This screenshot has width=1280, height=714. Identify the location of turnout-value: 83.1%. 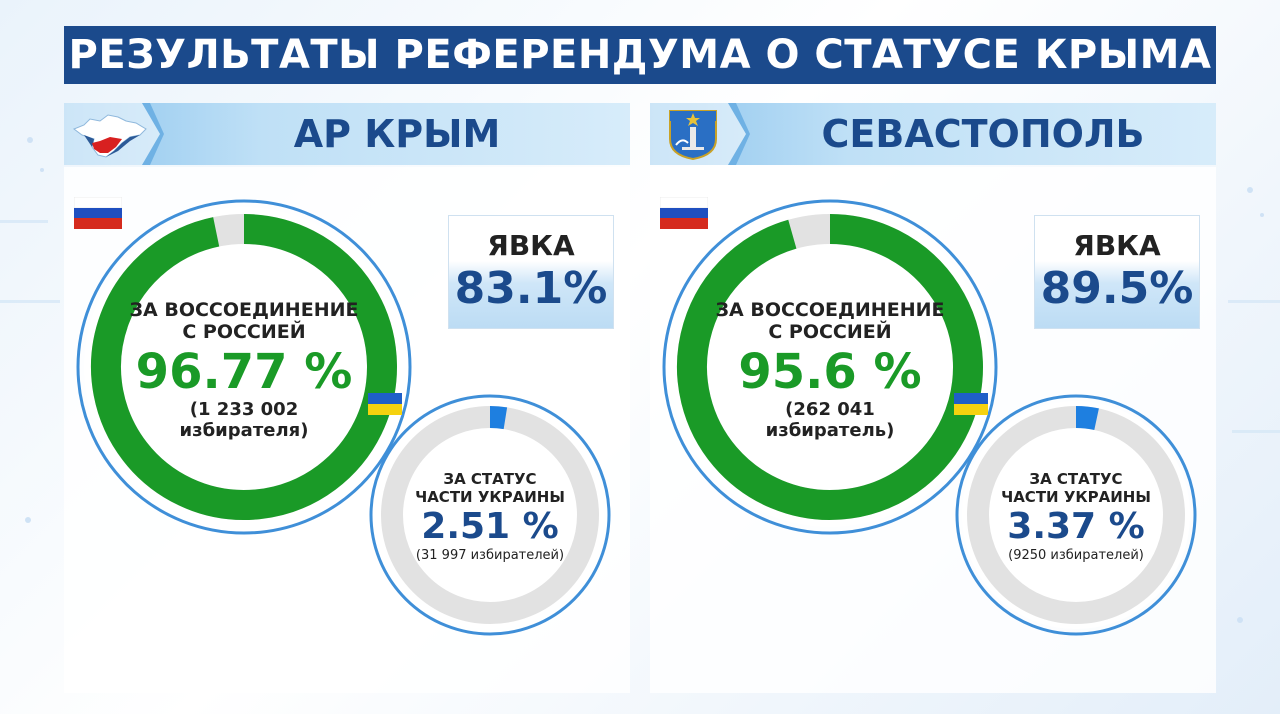
(531, 288).